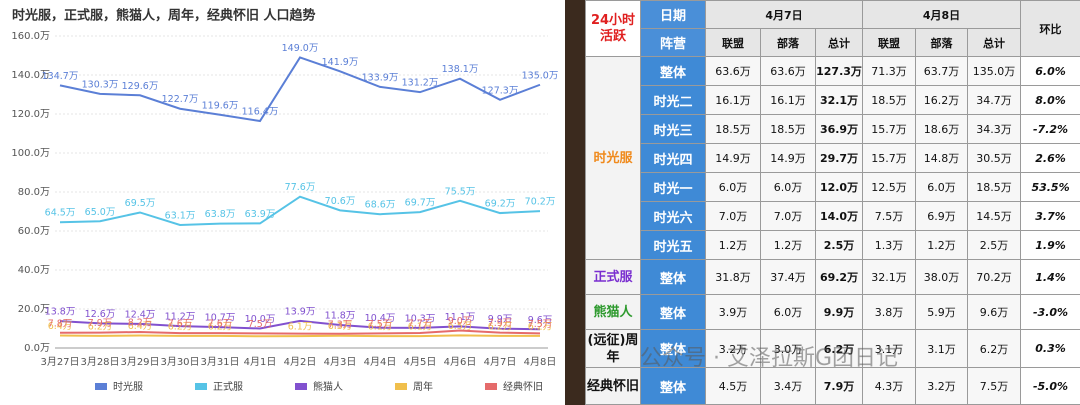  What do you see at coordinates (994, 100) in the screenshot?
I see `data-cell: 34.7万` at bounding box center [994, 100].